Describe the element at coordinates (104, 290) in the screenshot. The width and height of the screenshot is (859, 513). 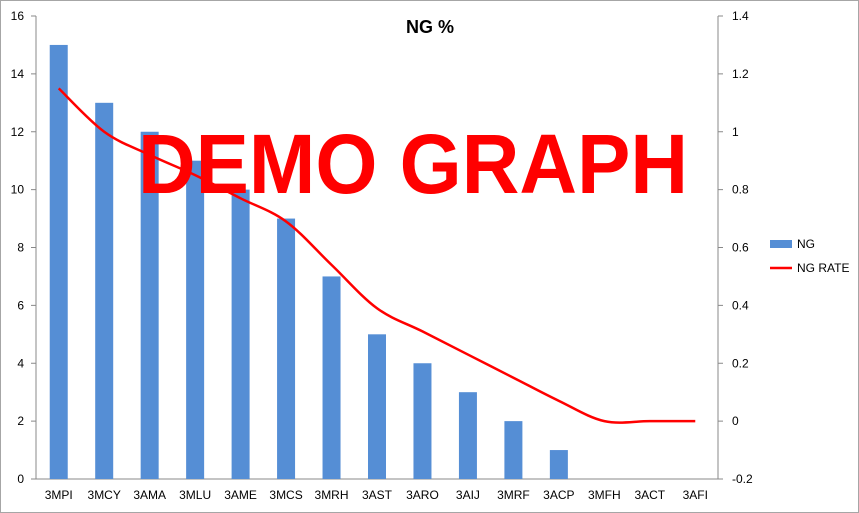
I see `bar-3MCY` at that location.